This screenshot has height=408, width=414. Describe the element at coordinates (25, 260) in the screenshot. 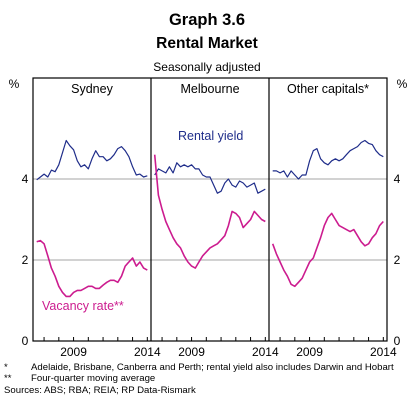

I see `y-tick-label-left-2: 2` at that location.